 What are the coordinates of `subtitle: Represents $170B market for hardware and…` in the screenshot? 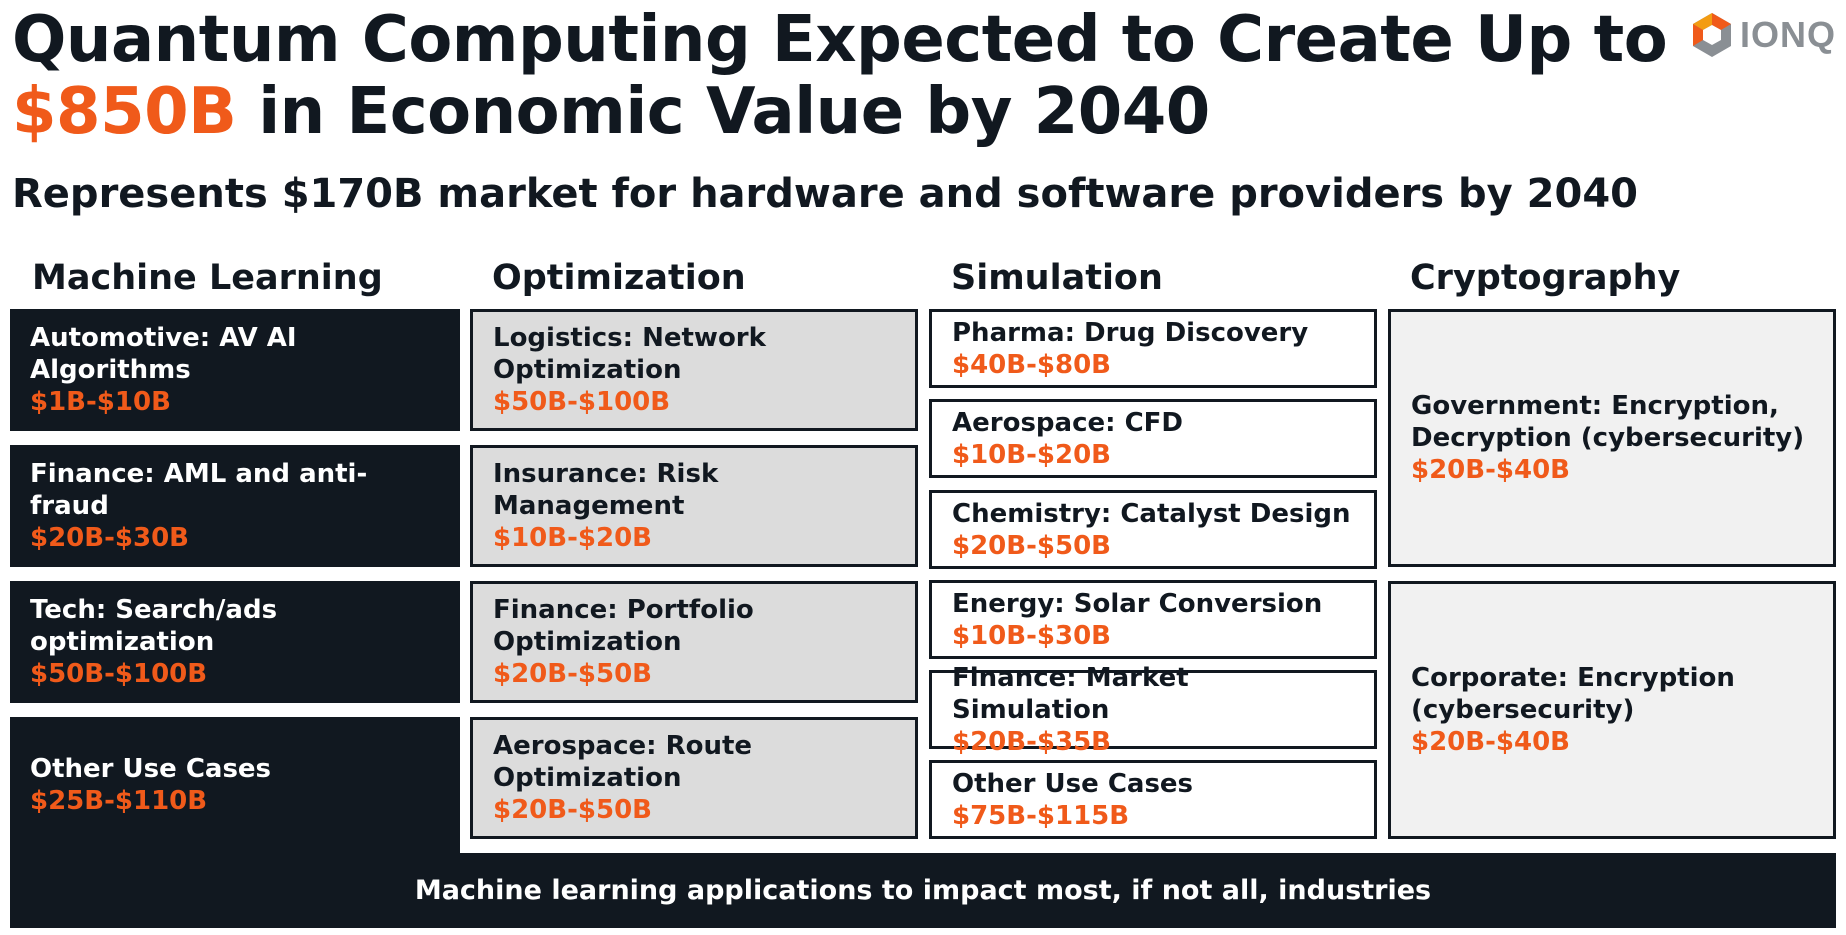 It's located at (825, 194).